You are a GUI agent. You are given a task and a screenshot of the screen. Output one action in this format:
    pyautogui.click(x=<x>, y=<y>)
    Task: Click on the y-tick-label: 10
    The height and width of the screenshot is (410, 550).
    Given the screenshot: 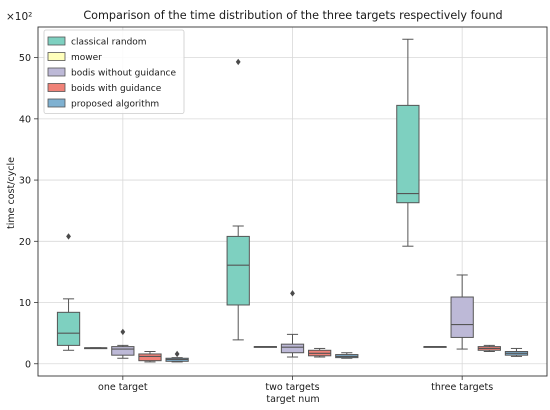 What is the action you would take?
    pyautogui.click(x=25, y=303)
    